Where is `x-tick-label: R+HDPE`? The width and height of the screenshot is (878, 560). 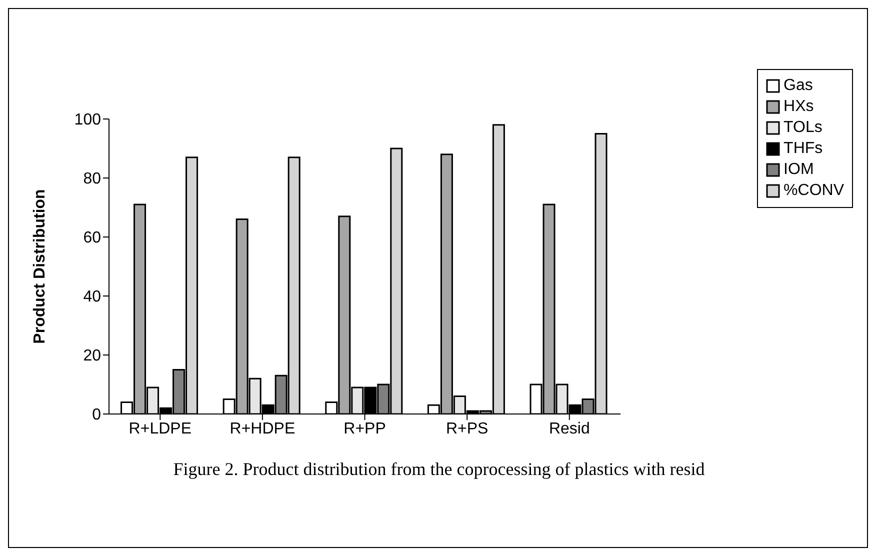
x-tick-label: R+HDPE is located at coordinates (263, 429).